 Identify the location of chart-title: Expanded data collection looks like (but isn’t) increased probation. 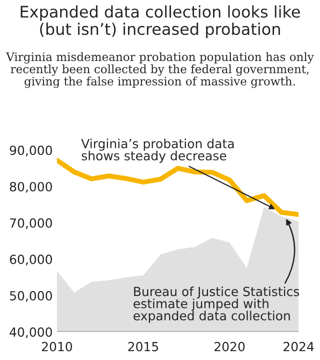
(160, 21).